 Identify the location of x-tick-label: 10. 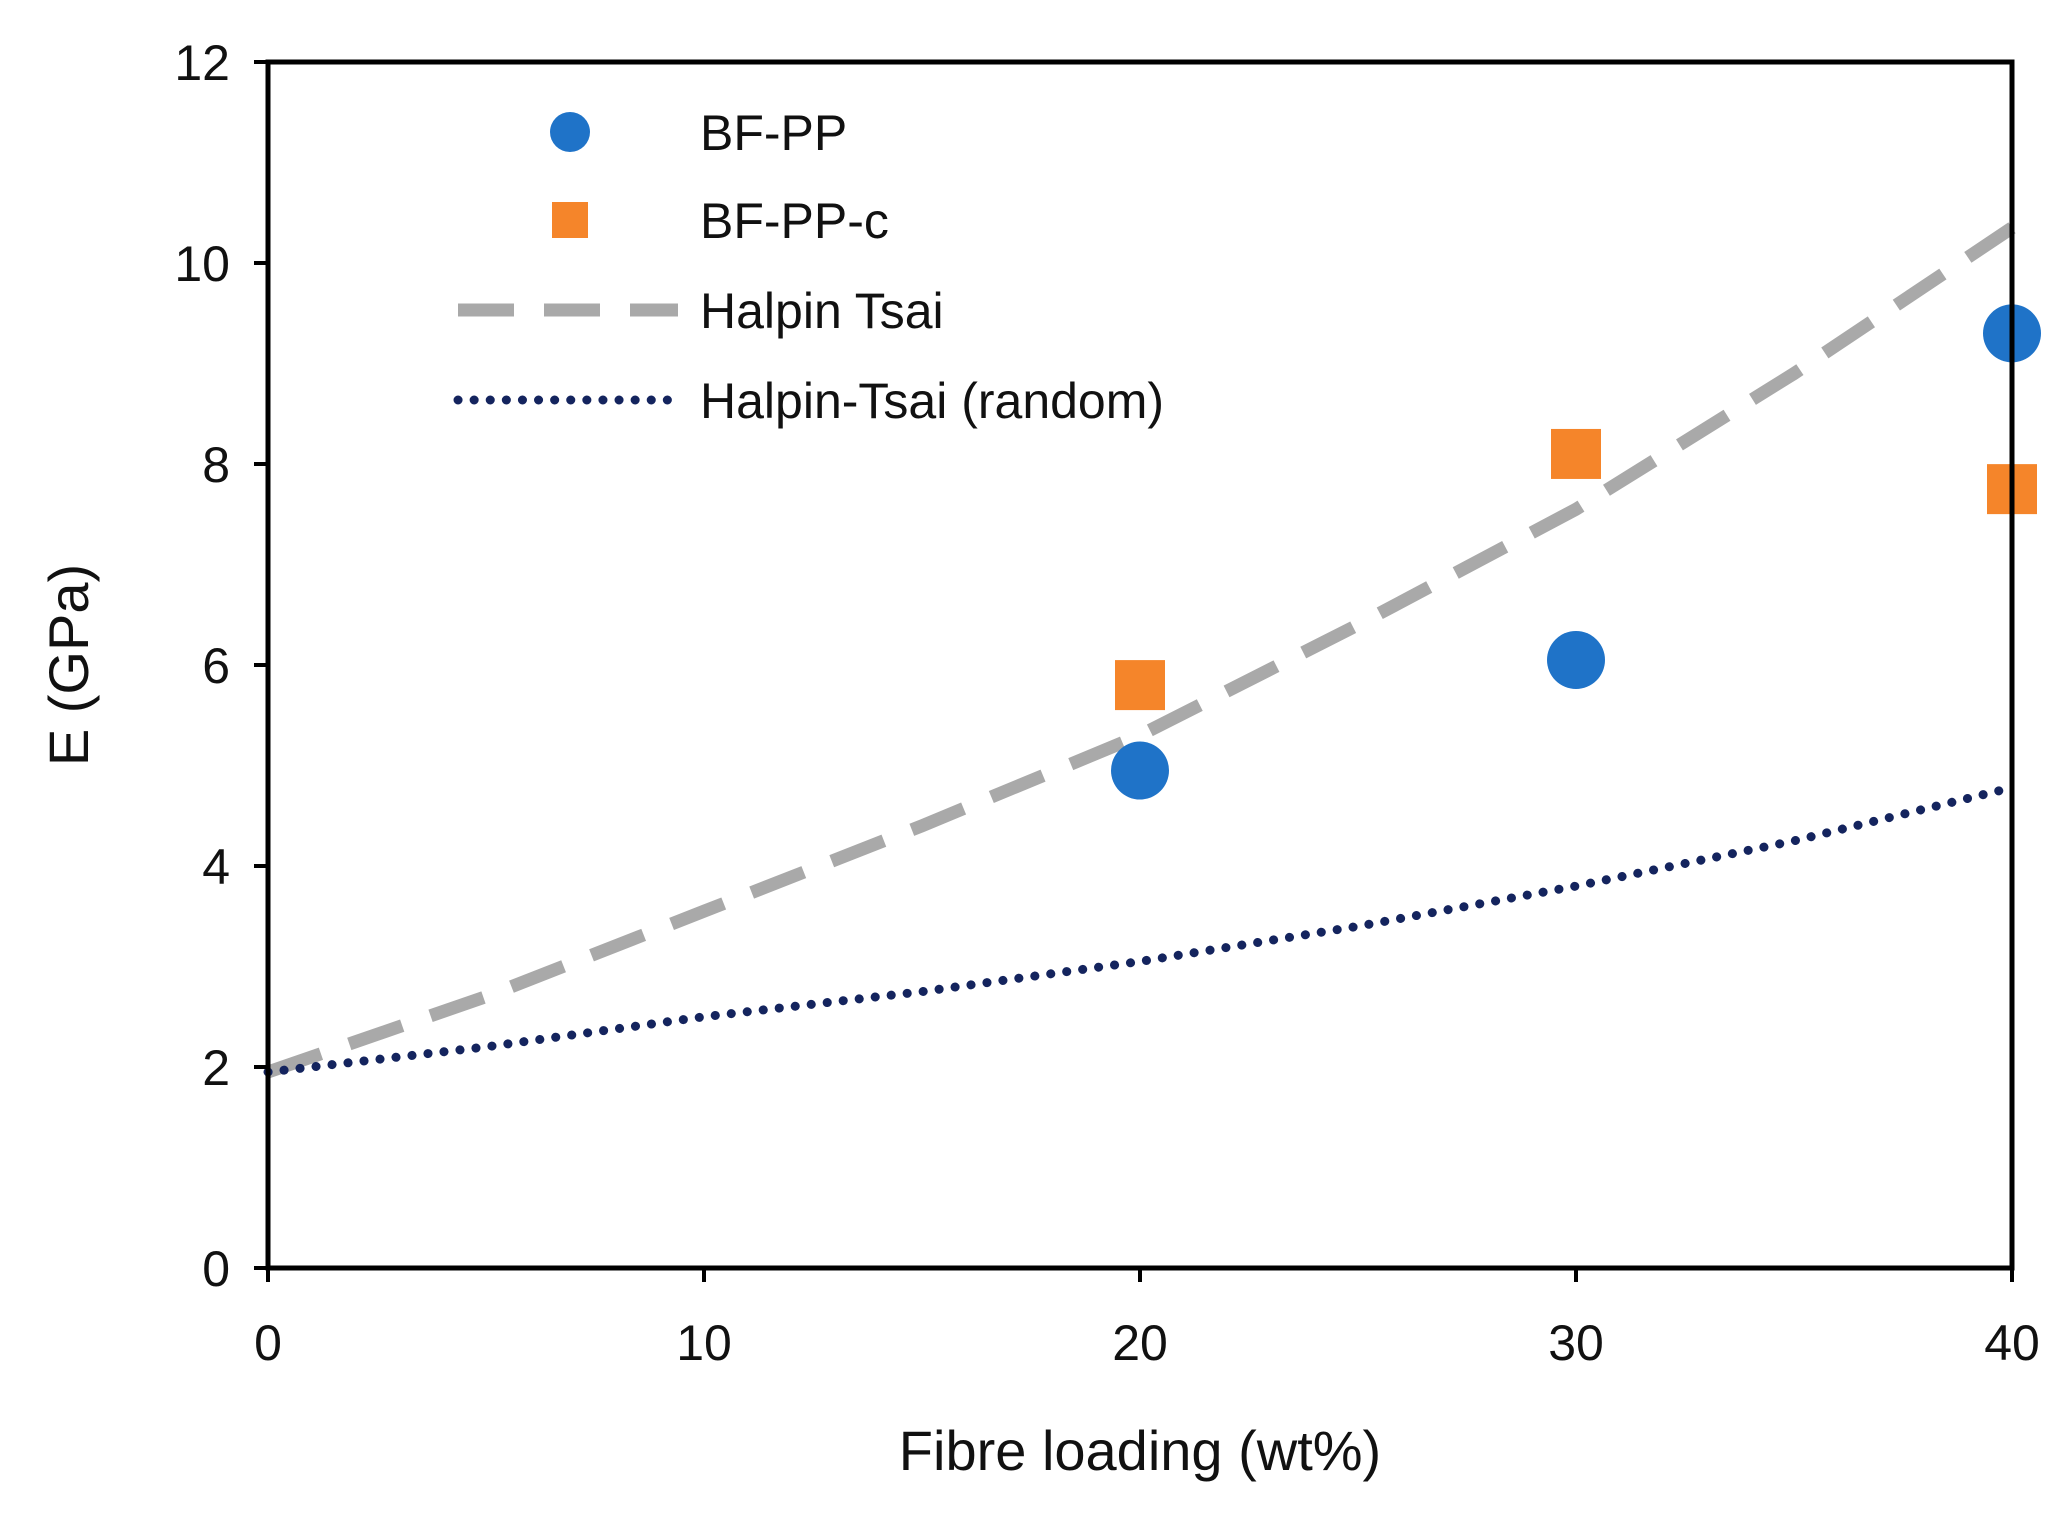
(704, 1343).